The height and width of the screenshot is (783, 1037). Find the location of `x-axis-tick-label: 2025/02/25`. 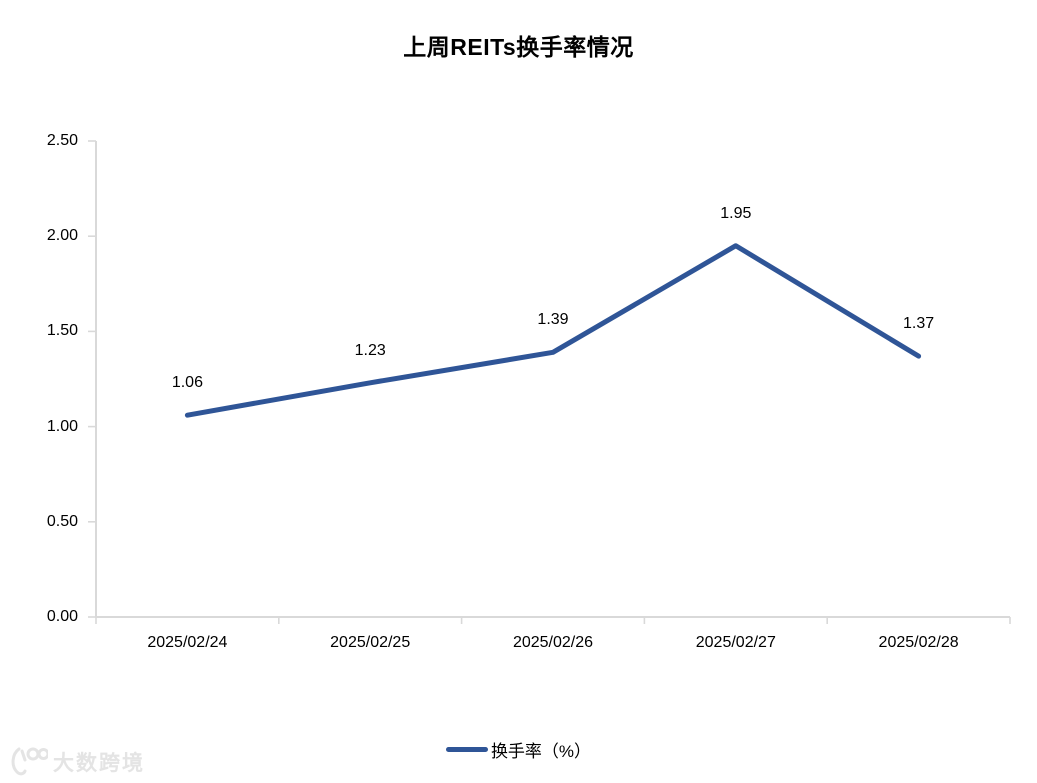

x-axis-tick-label: 2025/02/25 is located at coordinates (370, 642).